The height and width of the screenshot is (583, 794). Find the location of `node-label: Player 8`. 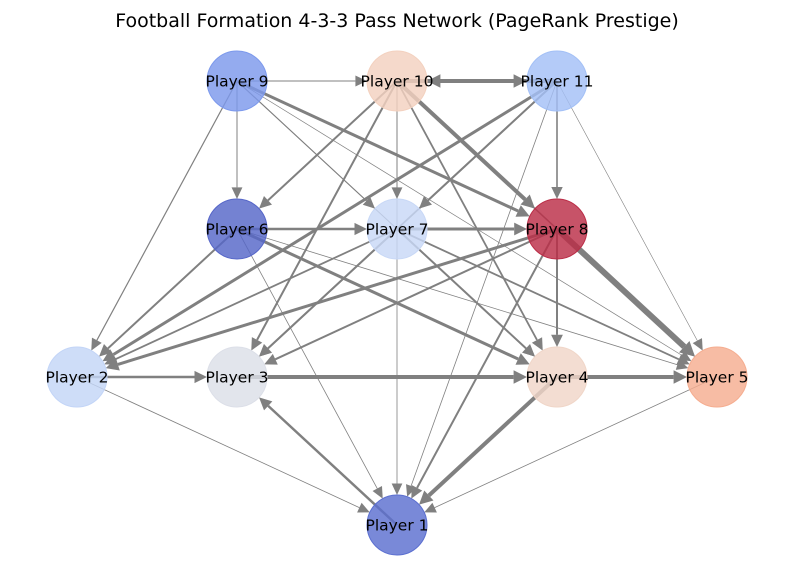

node-label: Player 8 is located at coordinates (556, 230).